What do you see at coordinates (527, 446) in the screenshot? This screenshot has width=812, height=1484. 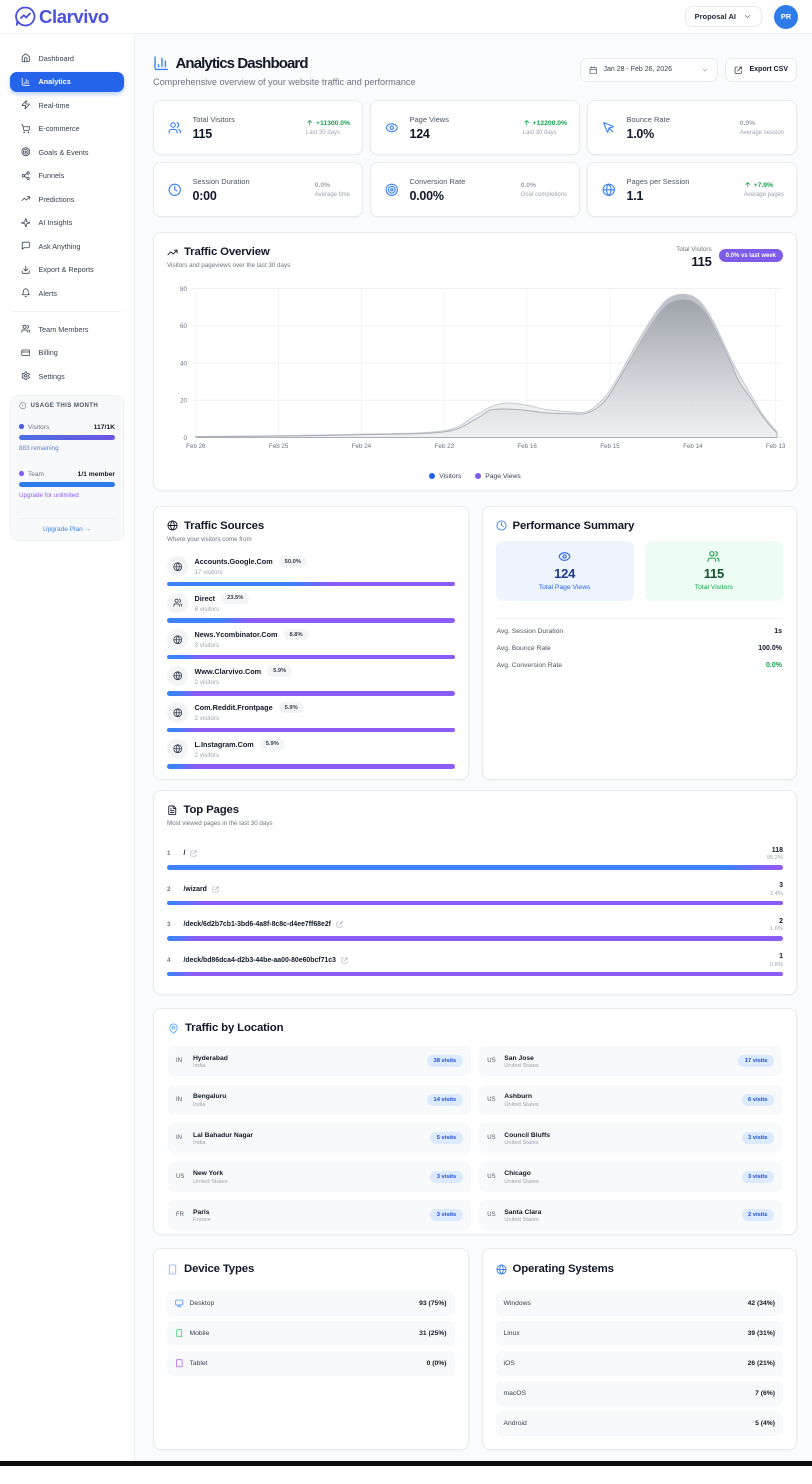 I see `svg-text: Feb 16` at bounding box center [527, 446].